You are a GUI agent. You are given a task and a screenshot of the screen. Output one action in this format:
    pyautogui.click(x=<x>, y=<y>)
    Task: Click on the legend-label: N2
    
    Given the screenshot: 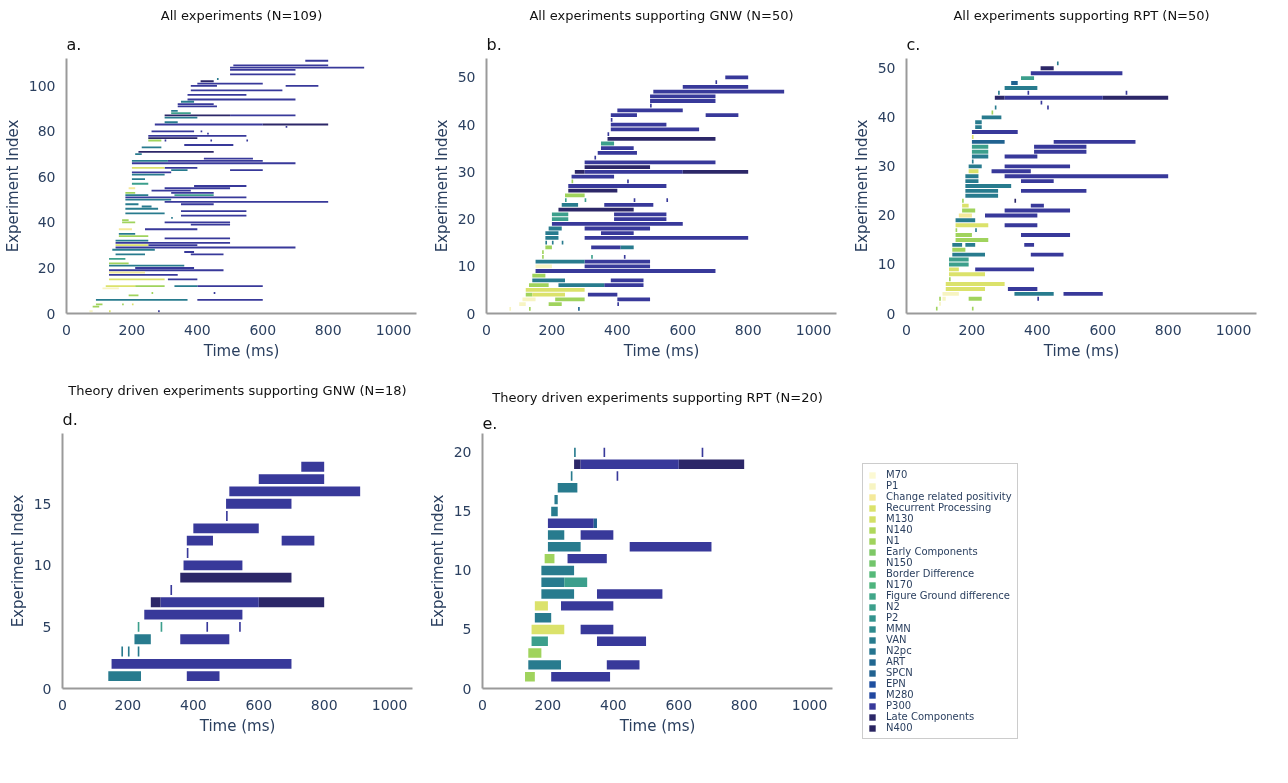 What is the action you would take?
    pyautogui.click(x=893, y=606)
    